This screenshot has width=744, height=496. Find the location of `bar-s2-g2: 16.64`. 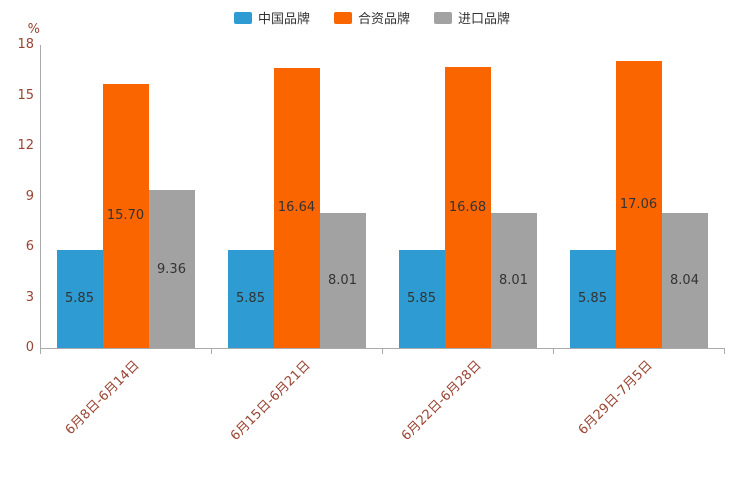

bar-s2-g2: 16.64 is located at coordinates (296, 207).